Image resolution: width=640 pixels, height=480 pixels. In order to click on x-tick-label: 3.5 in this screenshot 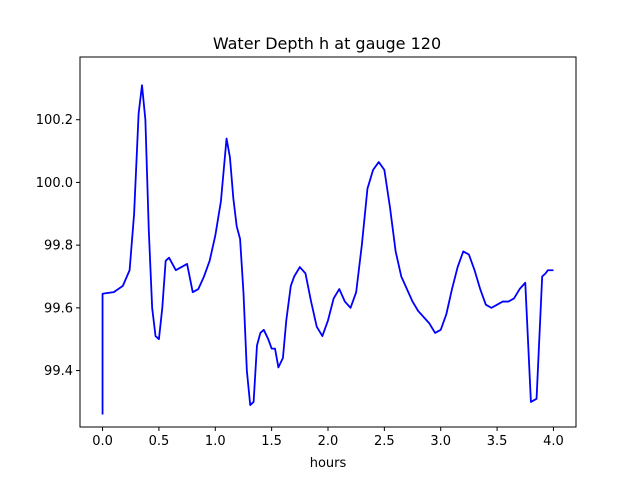, I will do `click(497, 441)`.